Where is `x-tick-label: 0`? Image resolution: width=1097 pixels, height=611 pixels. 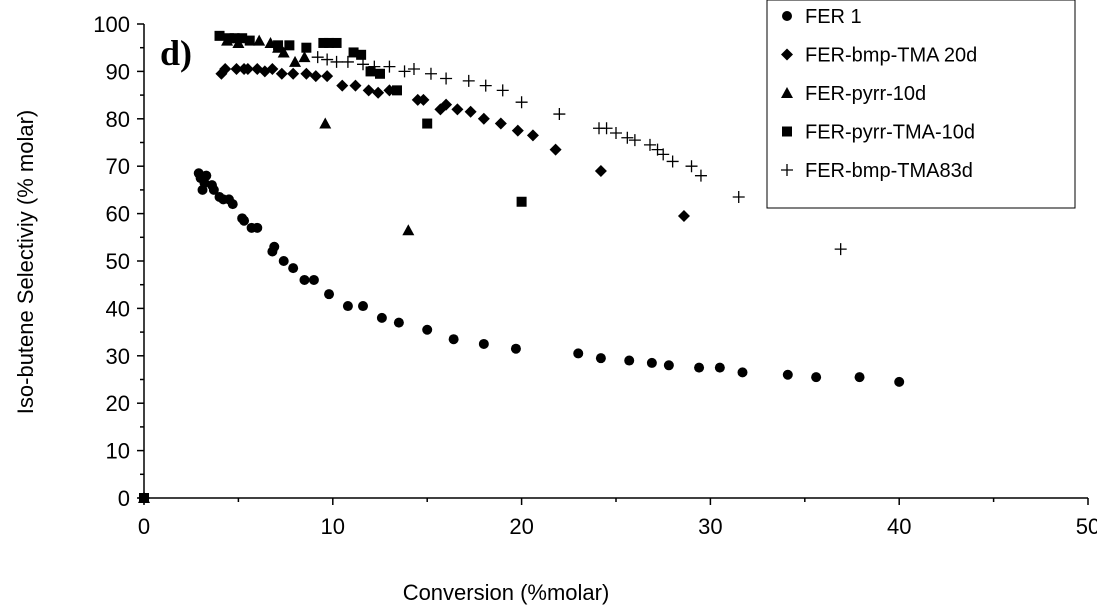
x-tick-label: 0 is located at coordinates (144, 526).